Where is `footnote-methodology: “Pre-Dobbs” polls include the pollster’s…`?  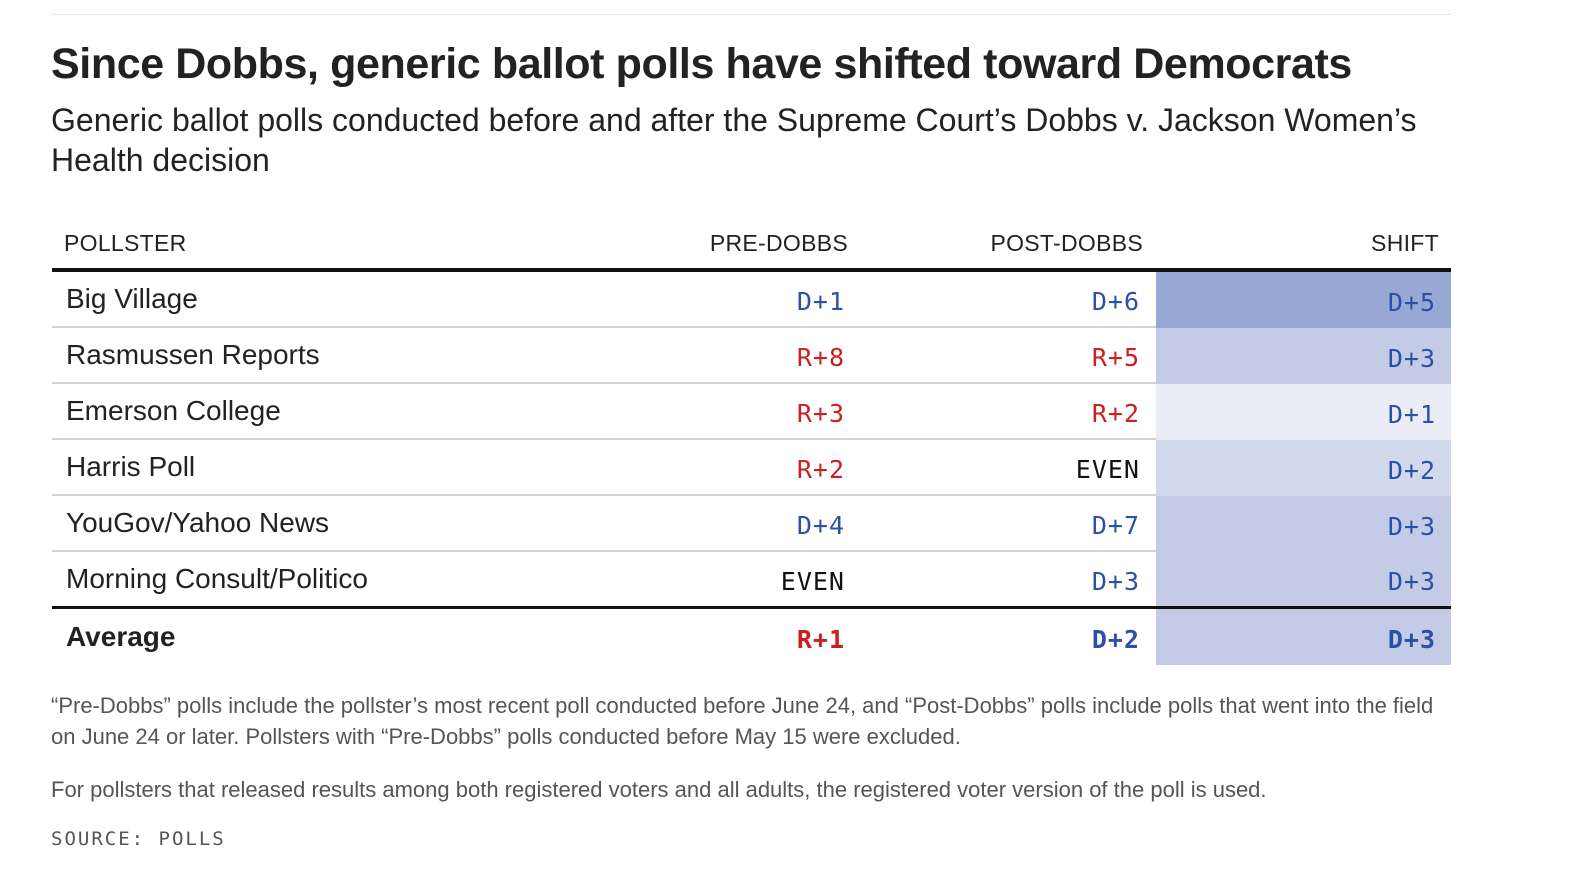 footnote-methodology: “Pre-Dobbs” polls include the pollster’s… is located at coordinates (742, 721).